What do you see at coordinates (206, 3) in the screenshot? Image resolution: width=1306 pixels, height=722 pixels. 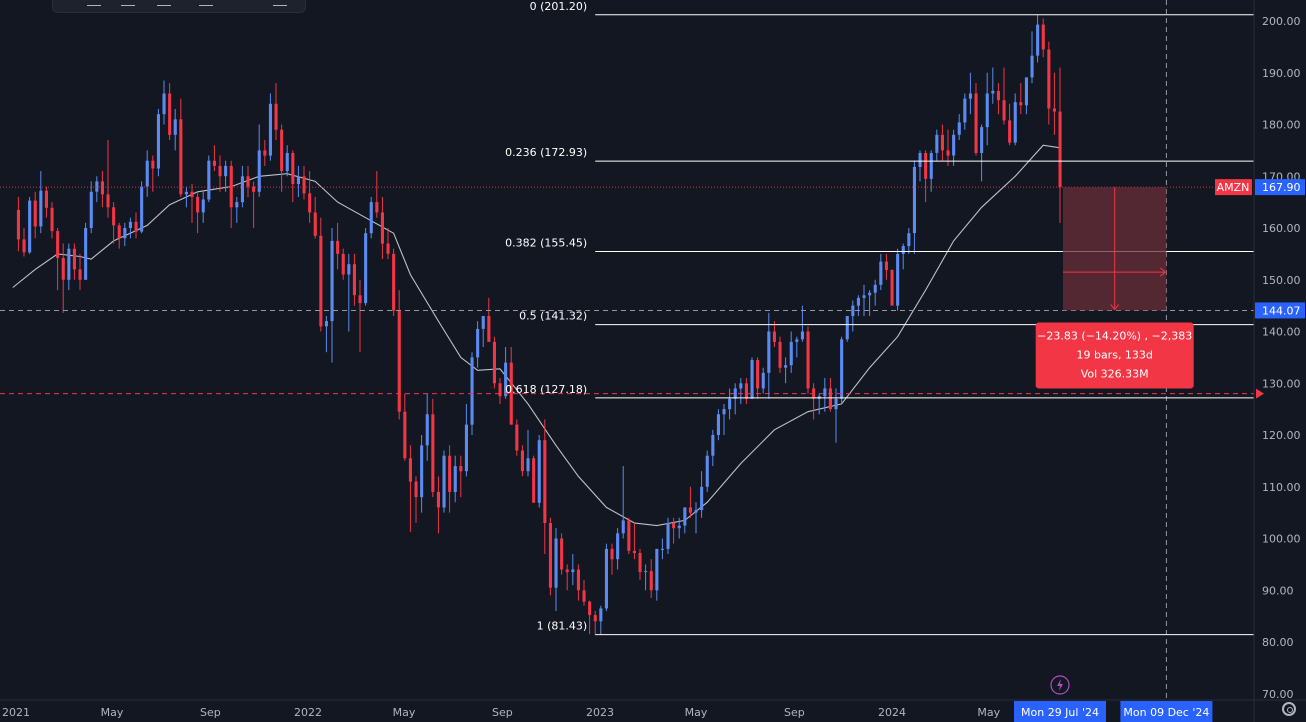 I see `fib-icon` at bounding box center [206, 3].